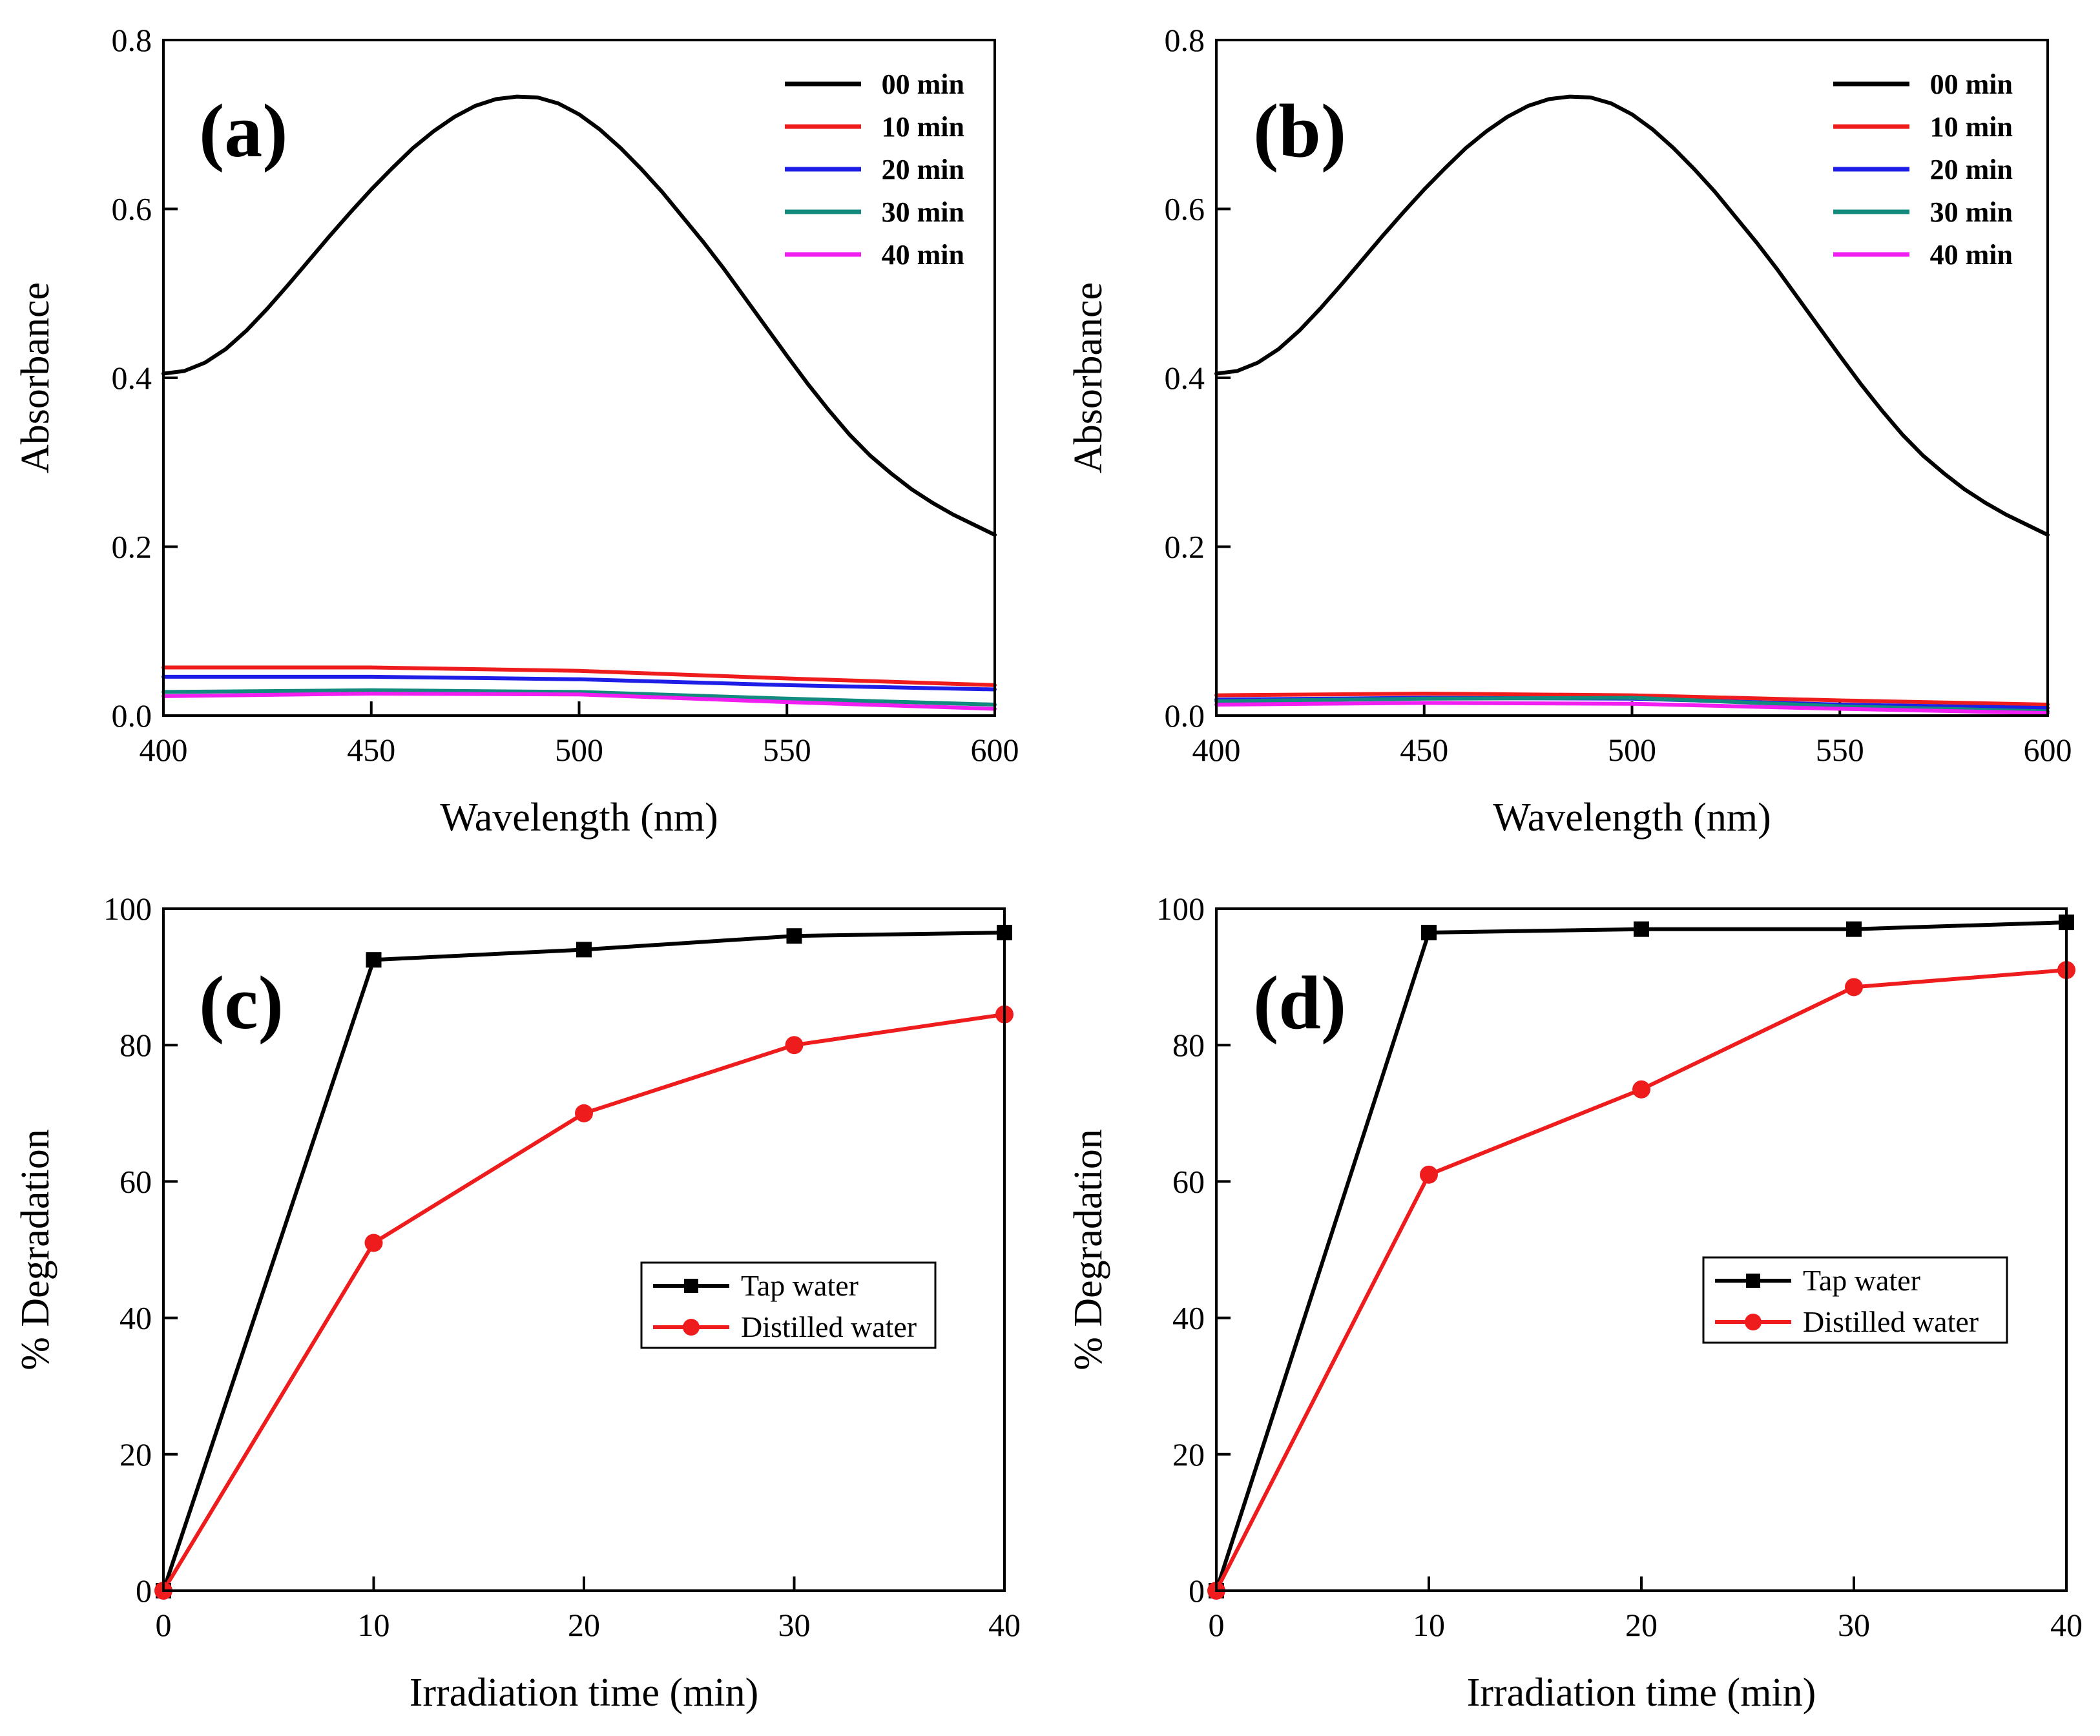  Describe the element at coordinates (1300, 1002) in the screenshot. I see `panel-label: (d)` at that location.